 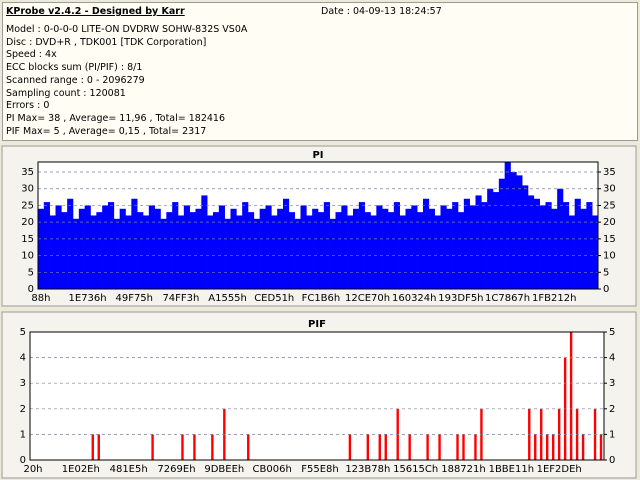 What do you see at coordinates (27, 256) in the screenshot?
I see `y-tick-label: 10` at bounding box center [27, 256].